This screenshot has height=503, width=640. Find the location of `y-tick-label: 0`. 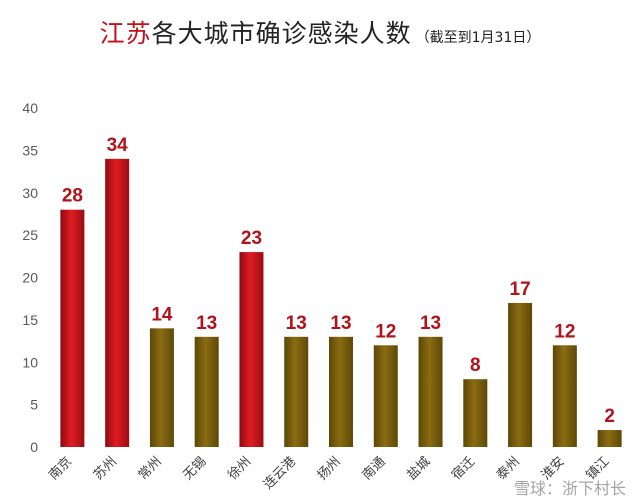

y-tick-label: 0 is located at coordinates (34, 447).